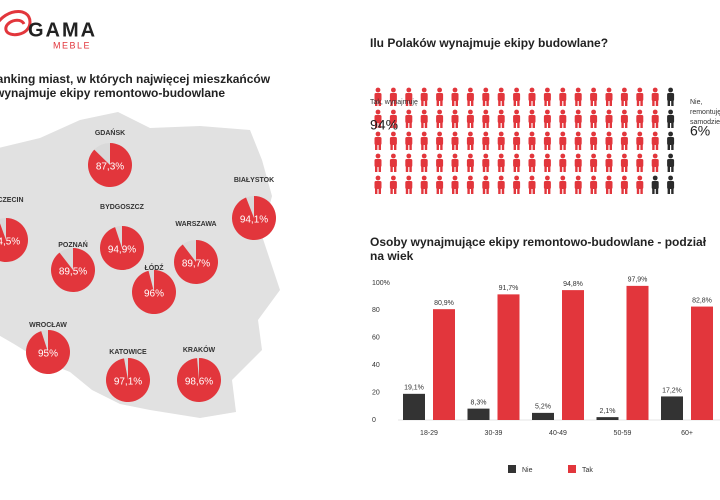 Image resolution: width=720 pixels, height=500 pixels. What do you see at coordinates (429, 433) in the screenshot?
I see `x-tick-label: 18-29` at bounding box center [429, 433].